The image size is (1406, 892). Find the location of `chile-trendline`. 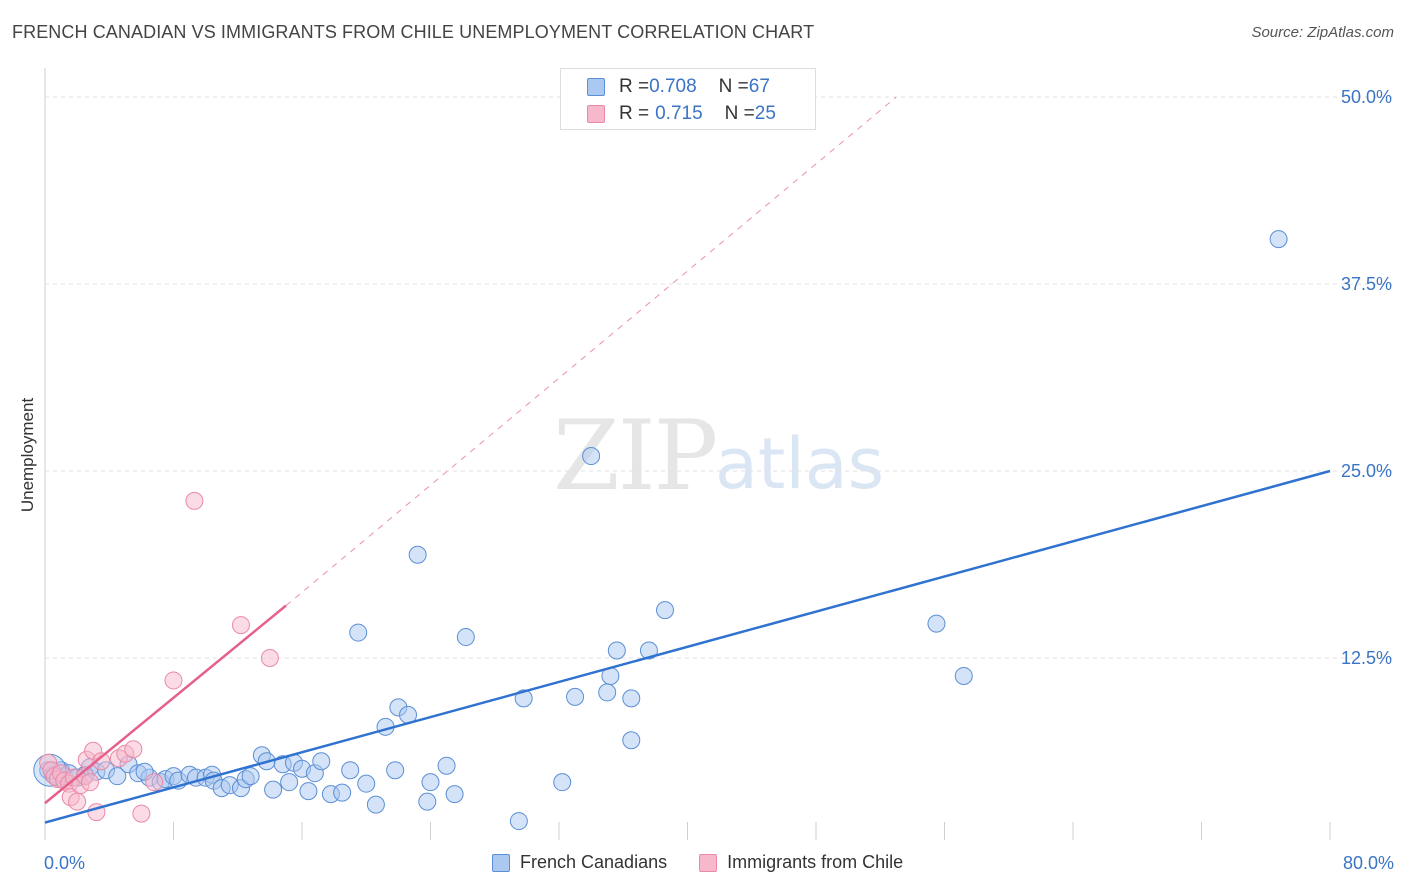

chile-trendline is located at coordinates (165, 704).